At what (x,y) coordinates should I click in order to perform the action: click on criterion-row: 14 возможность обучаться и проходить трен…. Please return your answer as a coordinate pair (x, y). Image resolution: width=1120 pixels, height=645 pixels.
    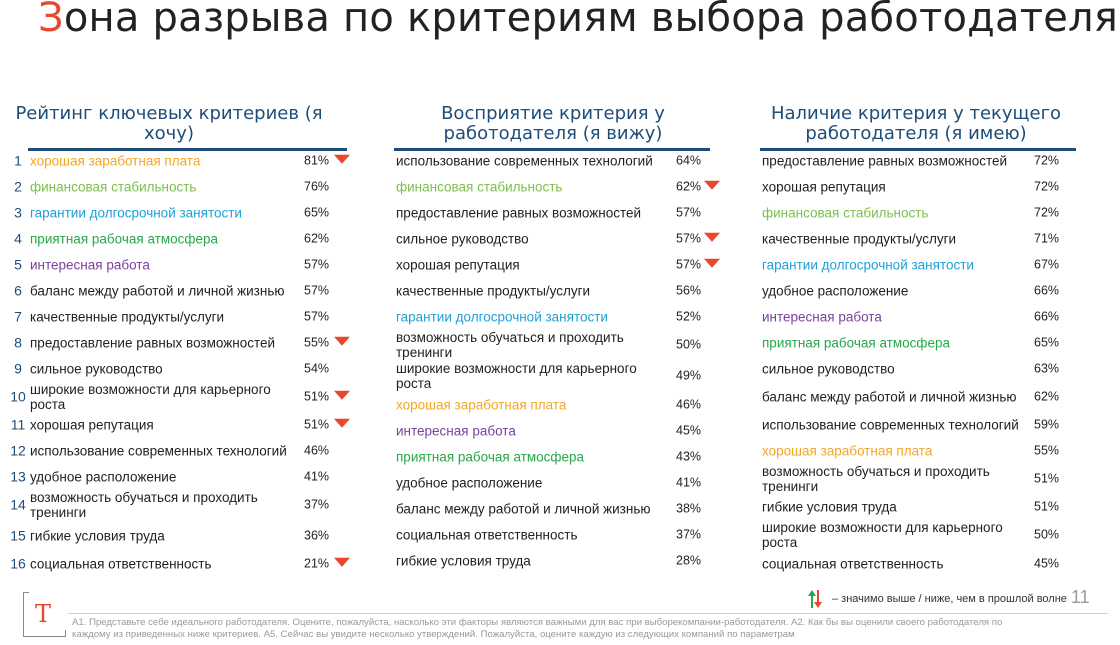
    Looking at the image, I should click on (181, 505).